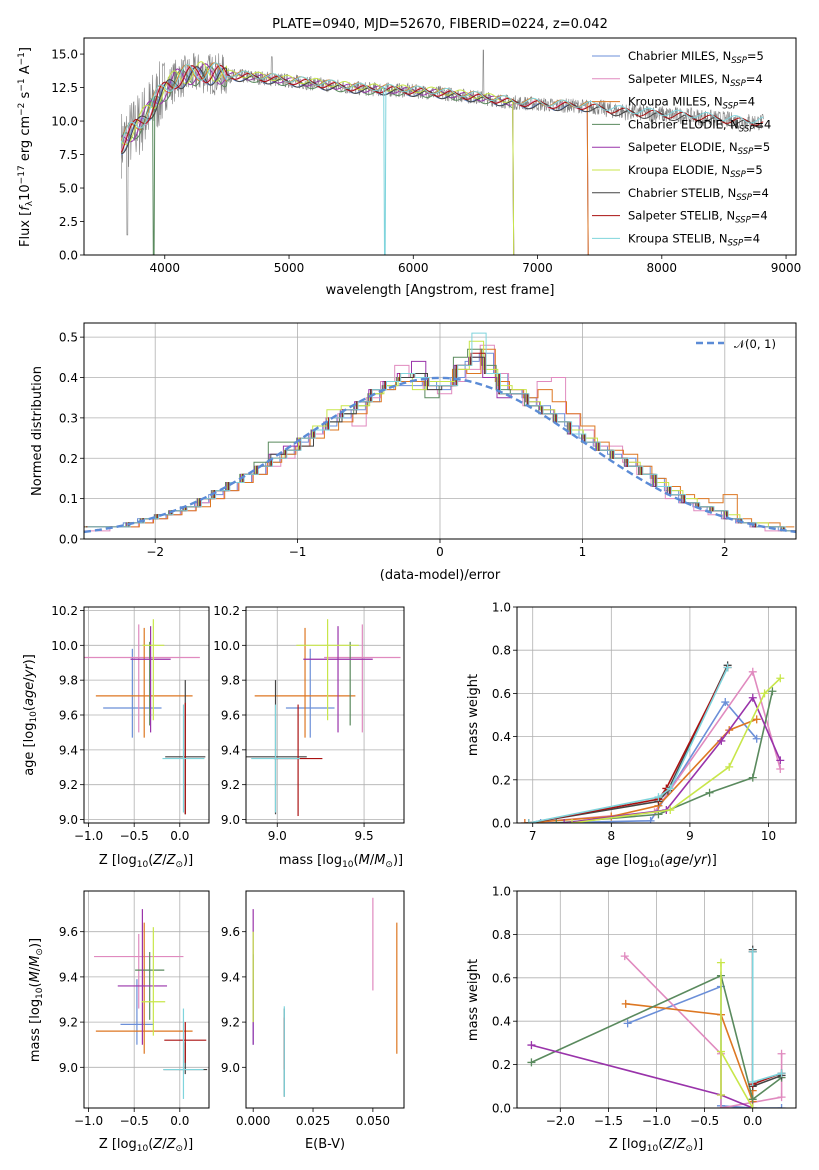  What do you see at coordinates (656, 861) in the screenshot?
I see `x-axis-label: age [log10(age/yr)]` at bounding box center [656, 861].